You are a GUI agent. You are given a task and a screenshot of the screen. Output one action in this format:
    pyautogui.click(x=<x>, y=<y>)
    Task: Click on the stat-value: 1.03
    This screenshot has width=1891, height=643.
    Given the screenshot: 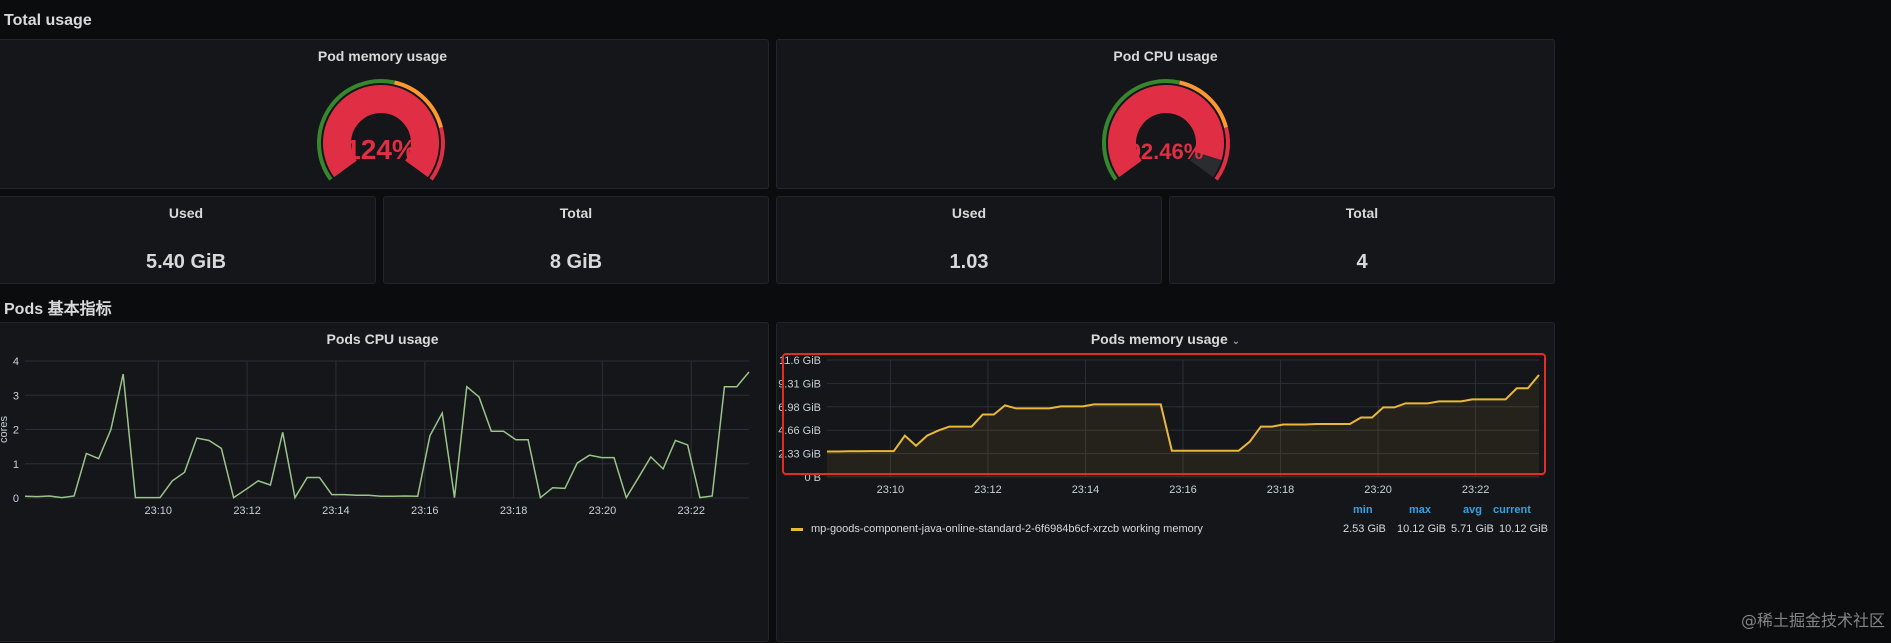 What is the action you would take?
    pyautogui.click(x=969, y=262)
    